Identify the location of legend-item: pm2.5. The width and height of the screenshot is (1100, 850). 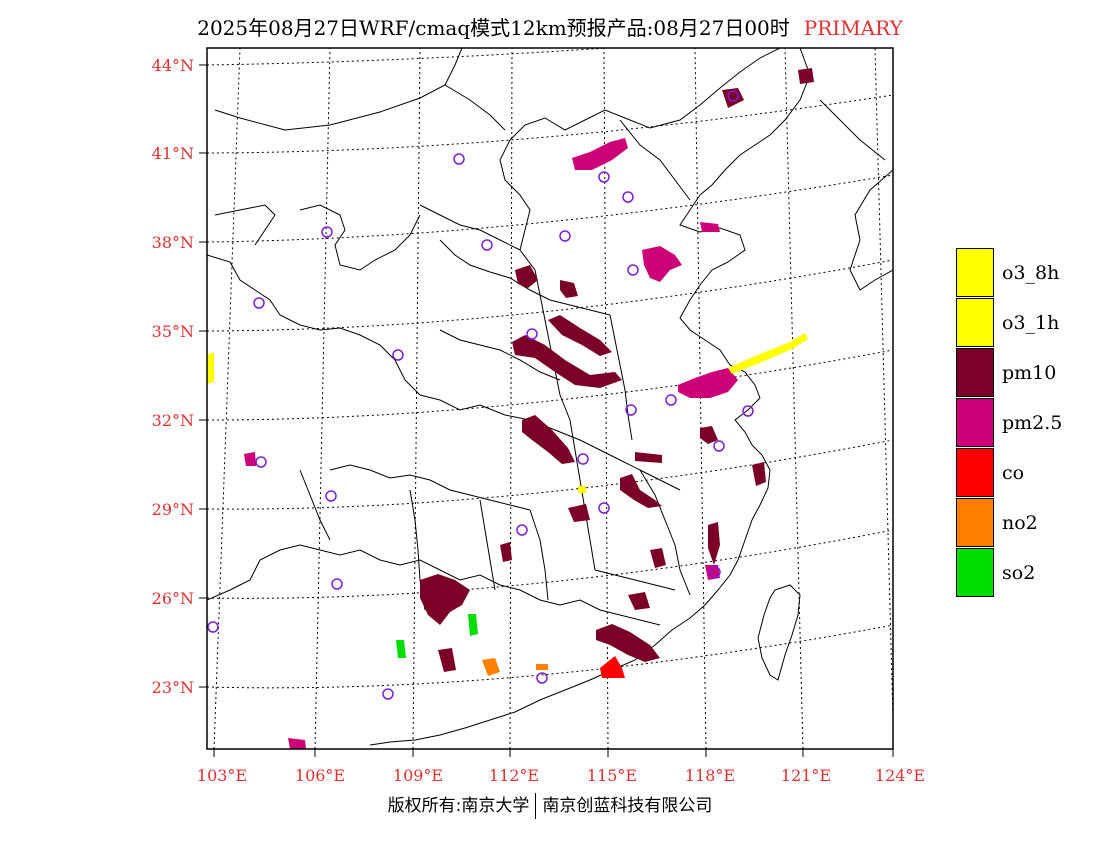
(1026, 423).